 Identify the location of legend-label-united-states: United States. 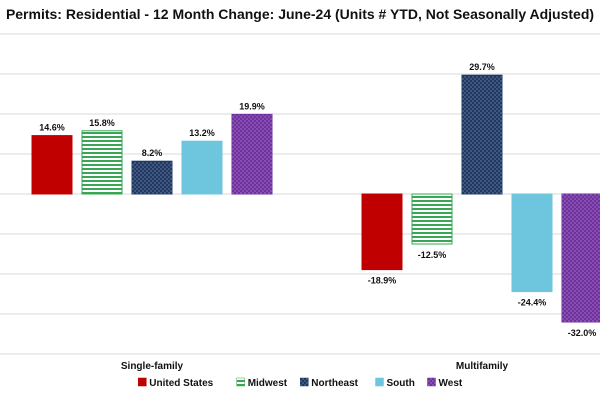
(181, 383).